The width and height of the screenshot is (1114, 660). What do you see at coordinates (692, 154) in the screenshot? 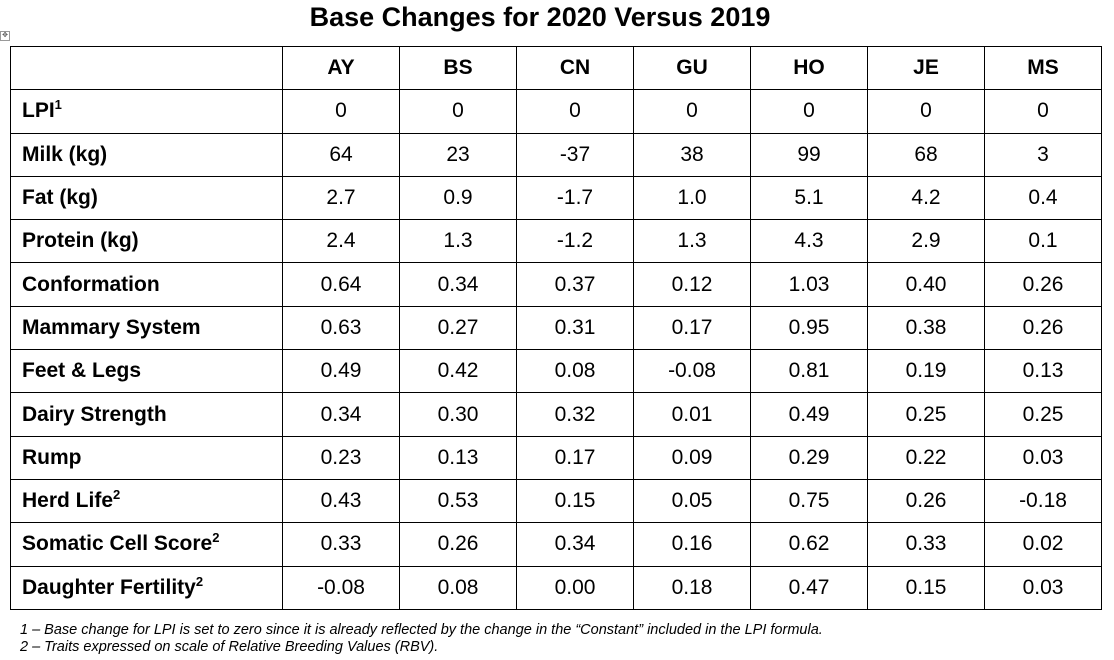
I see `table-cell: 38` at bounding box center [692, 154].